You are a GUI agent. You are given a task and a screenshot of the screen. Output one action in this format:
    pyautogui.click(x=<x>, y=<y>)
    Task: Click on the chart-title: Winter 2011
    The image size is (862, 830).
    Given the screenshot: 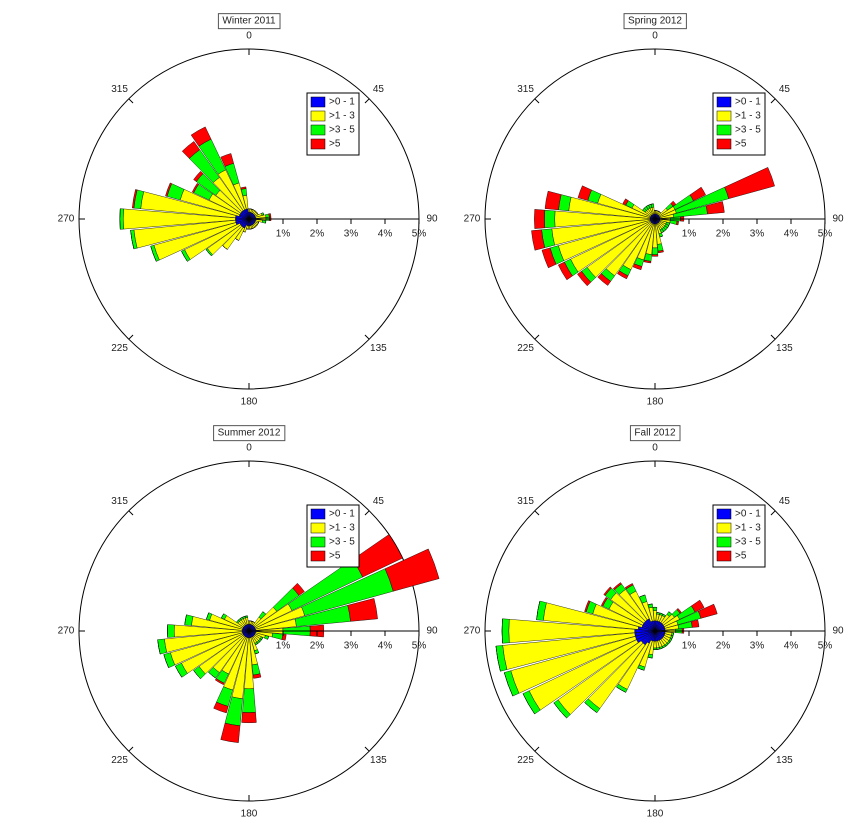 What is the action you would take?
    pyautogui.click(x=249, y=21)
    